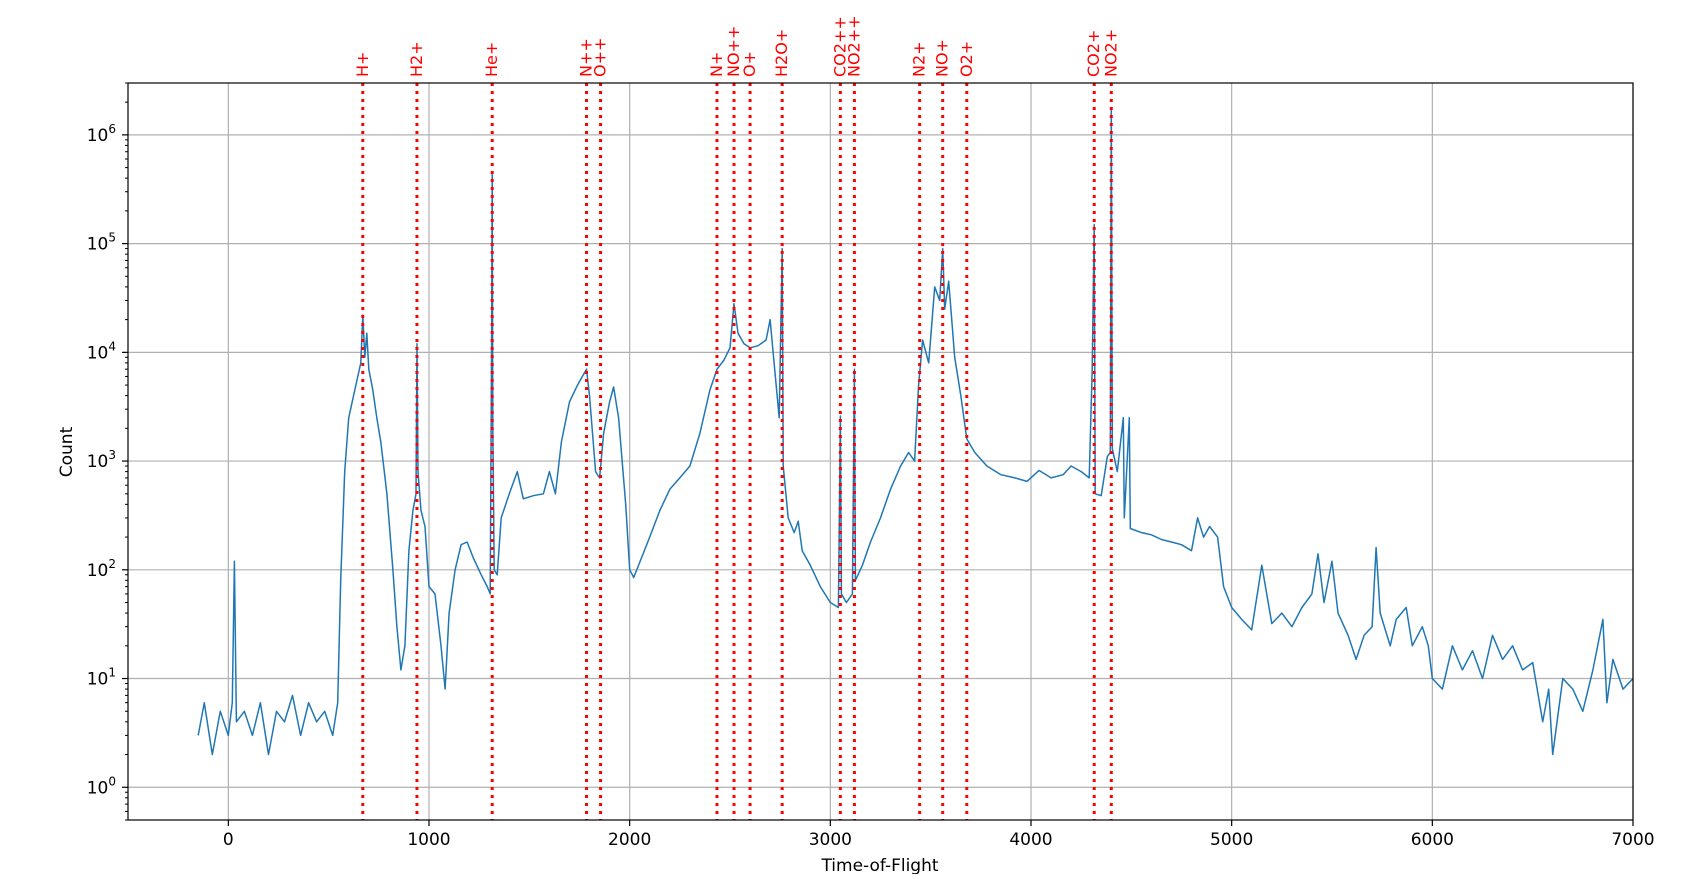 The image size is (1681, 879). Describe the element at coordinates (1231, 840) in the screenshot. I see `x-tick-label: 5000` at that location.